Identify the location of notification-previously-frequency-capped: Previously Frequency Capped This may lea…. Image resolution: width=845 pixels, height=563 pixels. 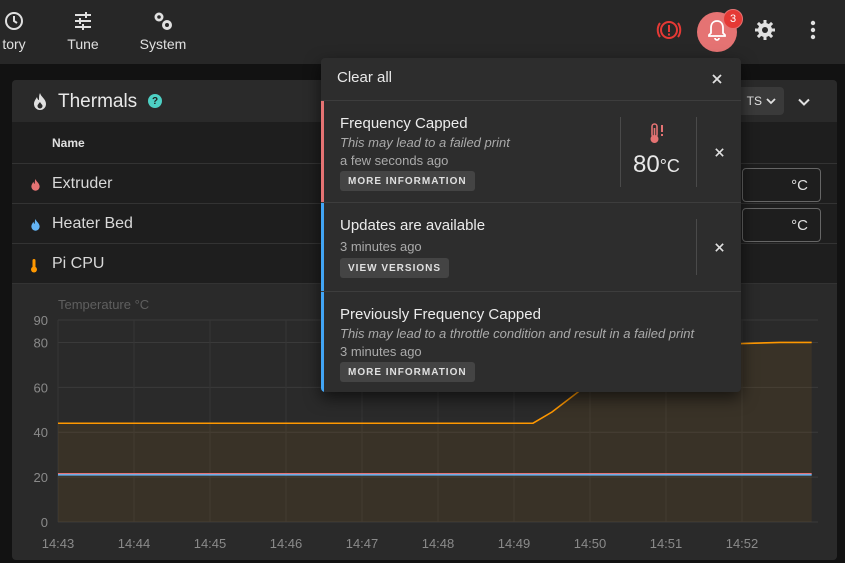
(531, 342).